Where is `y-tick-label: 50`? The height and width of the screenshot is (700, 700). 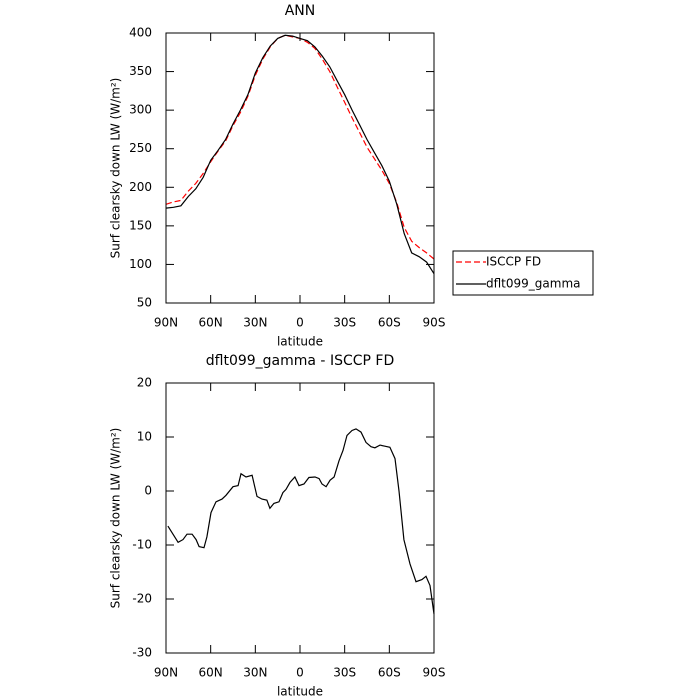
y-tick-label: 50 is located at coordinates (144, 303).